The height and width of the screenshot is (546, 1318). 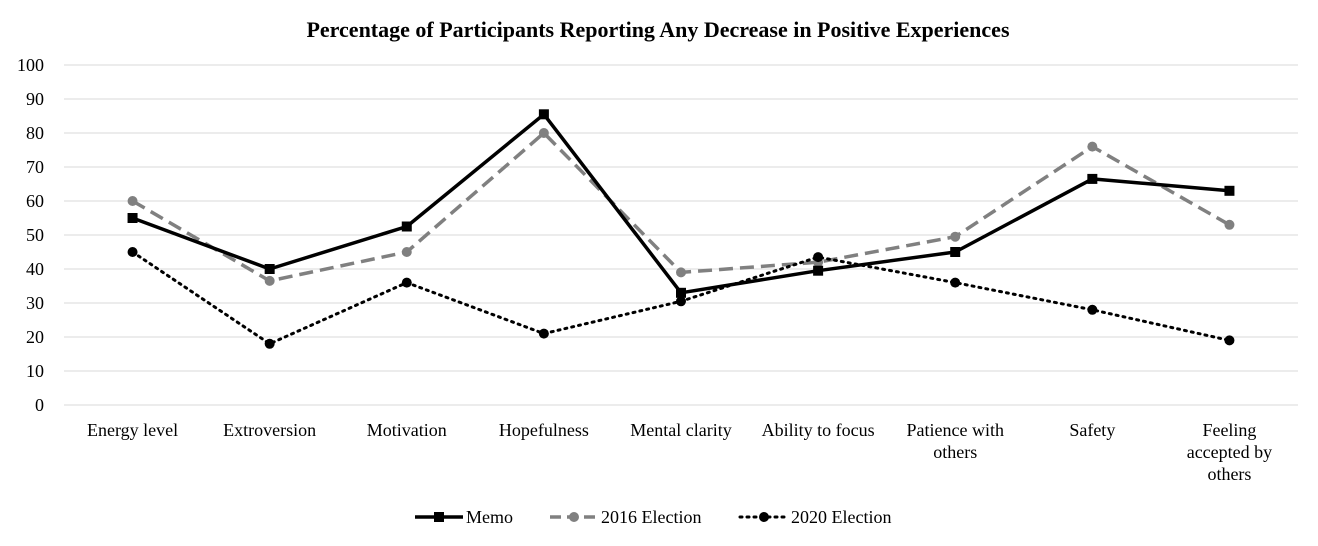 I want to click on legend-label: 2020 Election, so click(x=841, y=517).